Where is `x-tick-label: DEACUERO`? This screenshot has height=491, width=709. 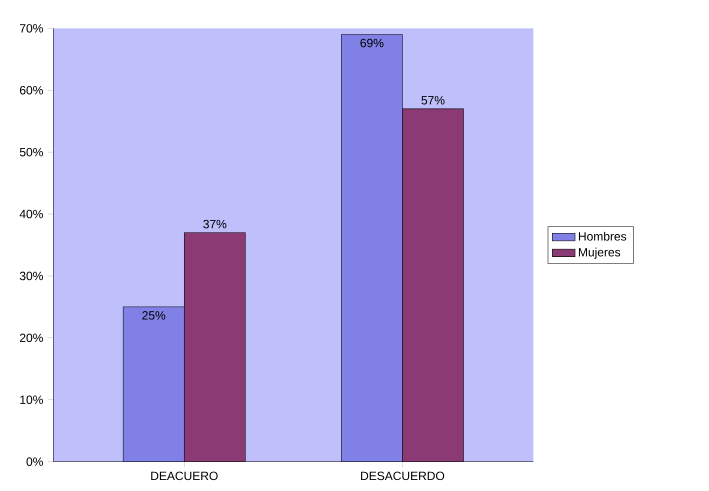
x-tick-label: DEACUERO is located at coordinates (184, 476).